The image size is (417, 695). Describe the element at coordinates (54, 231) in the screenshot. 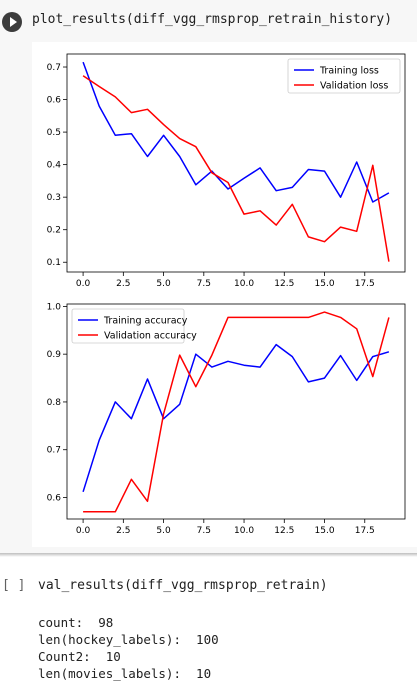

I see `y-tick-label: 0.2` at that location.